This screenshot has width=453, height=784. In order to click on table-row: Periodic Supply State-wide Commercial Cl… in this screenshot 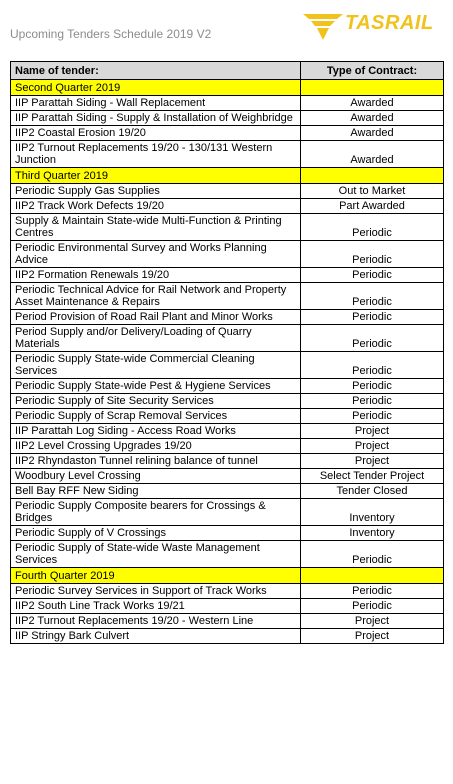, I will do `click(227, 365)`.